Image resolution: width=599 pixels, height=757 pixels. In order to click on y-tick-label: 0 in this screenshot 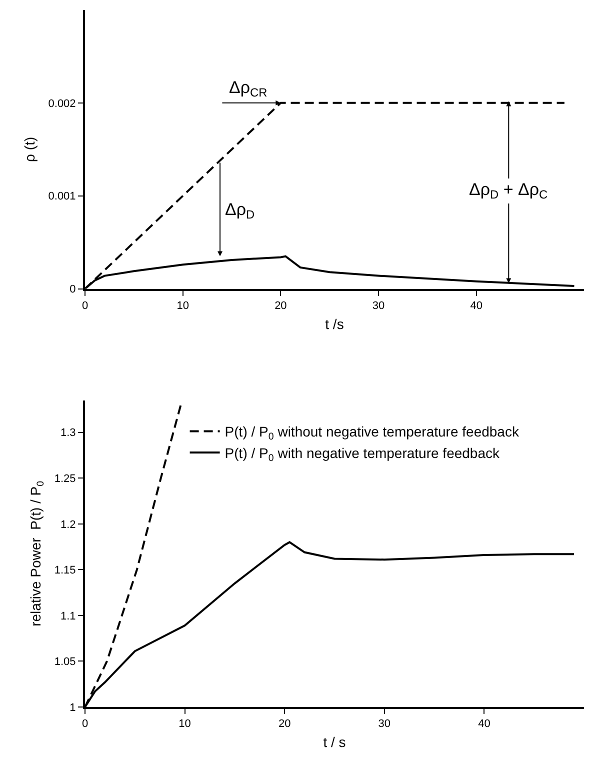, I will do `click(73, 290)`.